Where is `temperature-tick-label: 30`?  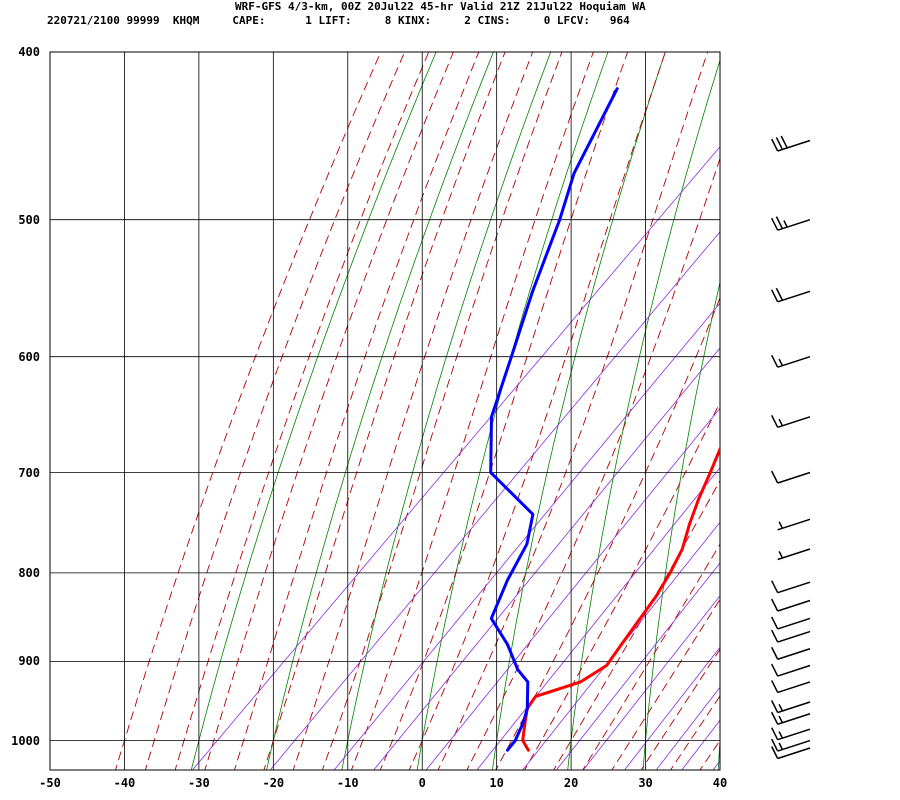 temperature-tick-label: 30 is located at coordinates (645, 783).